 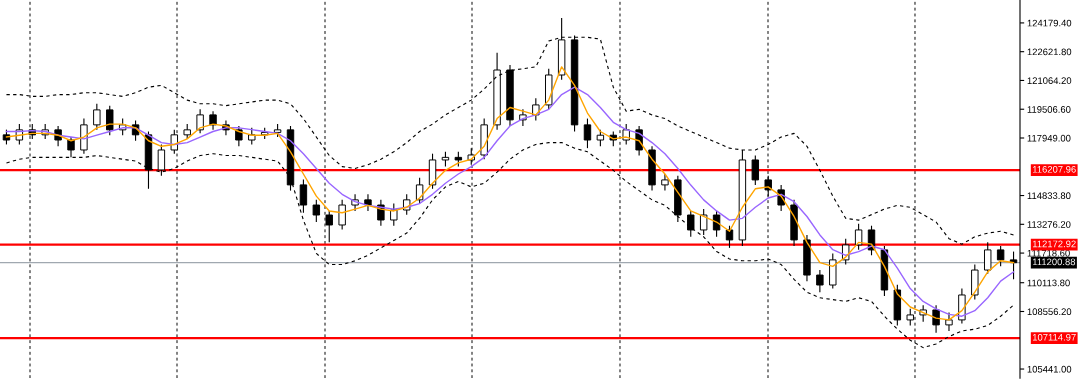 What do you see at coordinates (1049, 369) in the screenshot?
I see `y-tick-label: 105441.00` at bounding box center [1049, 369].